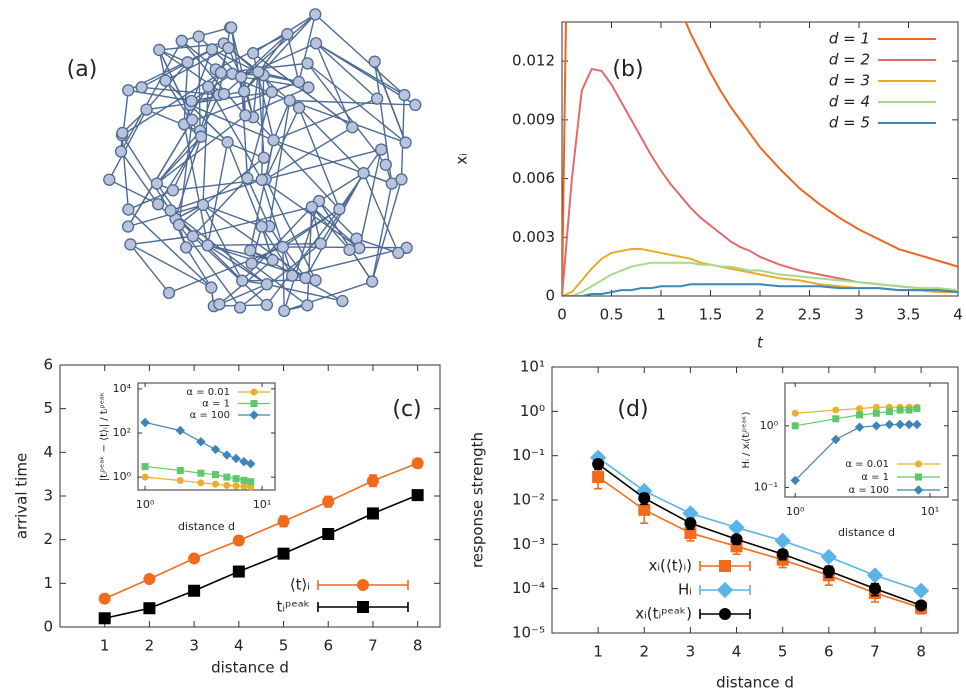  Describe the element at coordinates (528, 633) in the screenshot. I see `y-tick-label: 10⁻⁵` at that location.